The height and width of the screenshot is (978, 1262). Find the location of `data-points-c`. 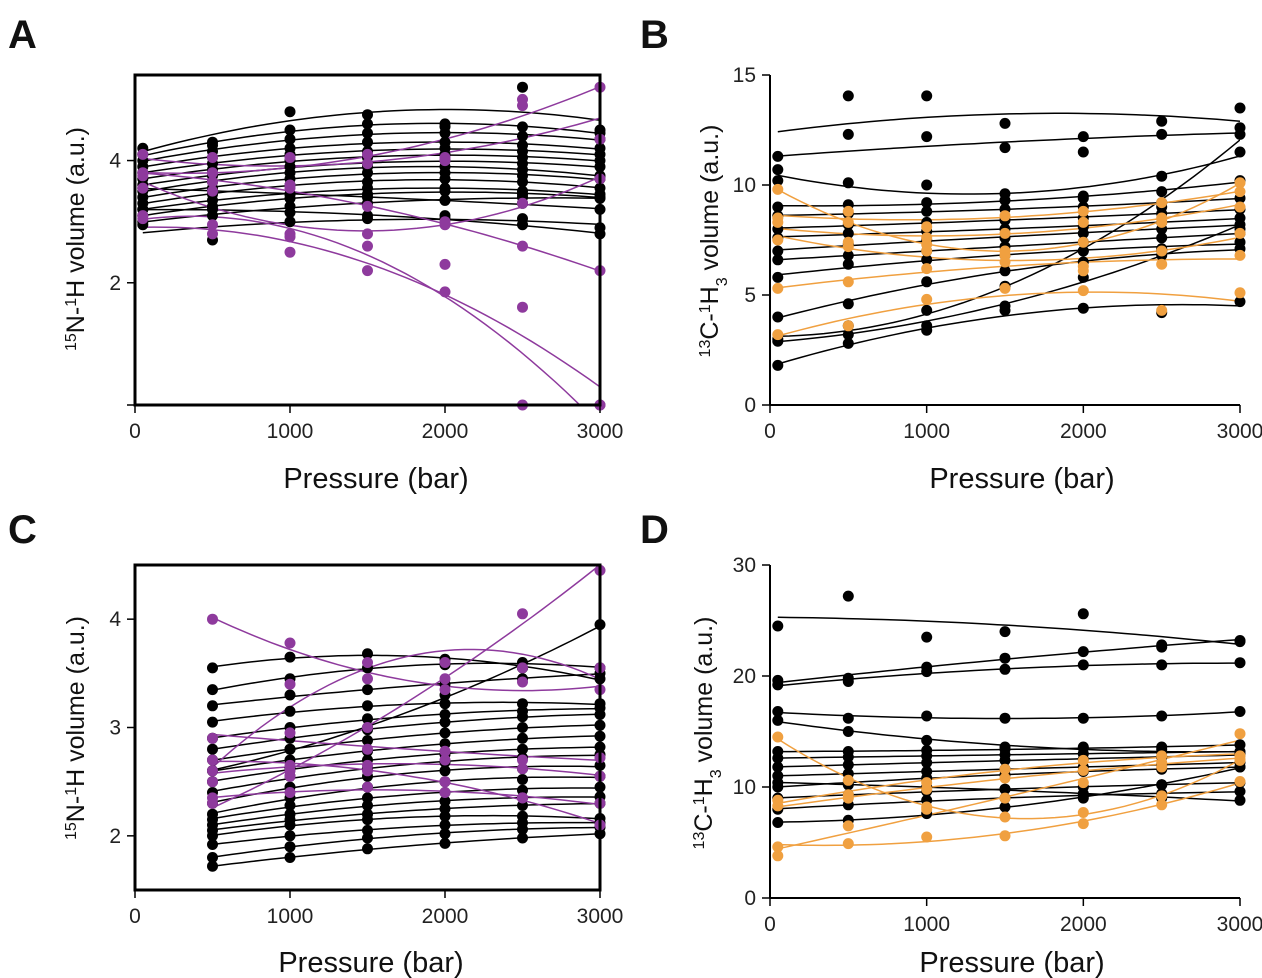

data-points-c is located at coordinates (406, 718).